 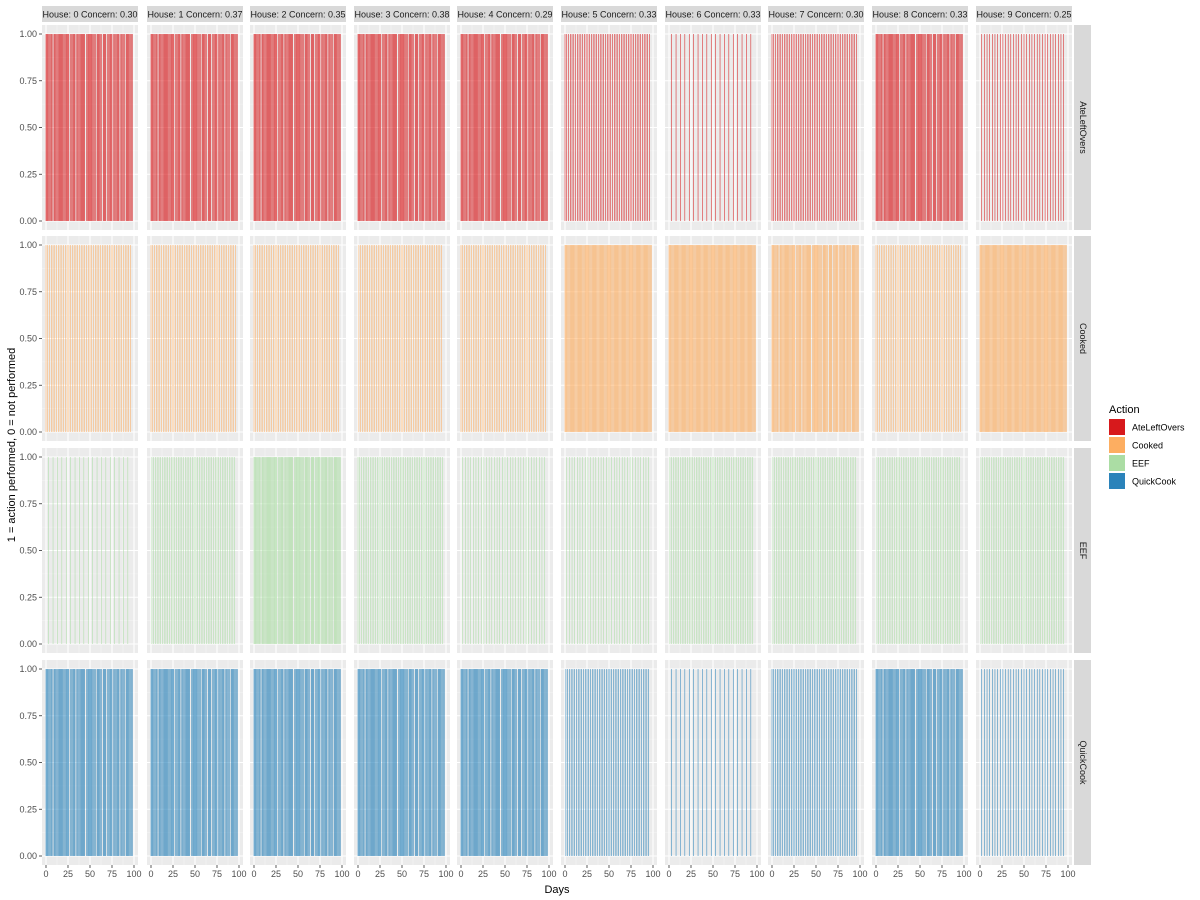 I want to click on x-tick-label: 50, so click(x=1024, y=874).